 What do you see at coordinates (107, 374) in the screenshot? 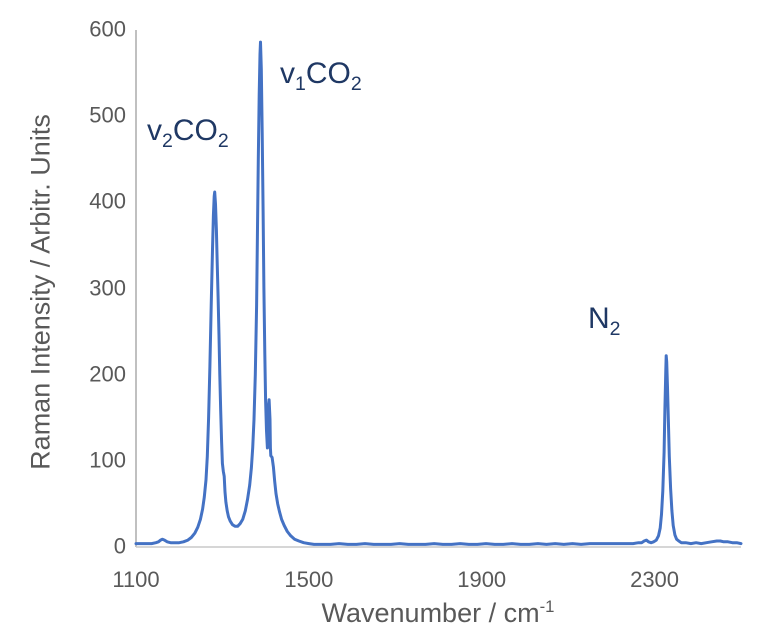
I see `y-tick-label: 200` at bounding box center [107, 374].